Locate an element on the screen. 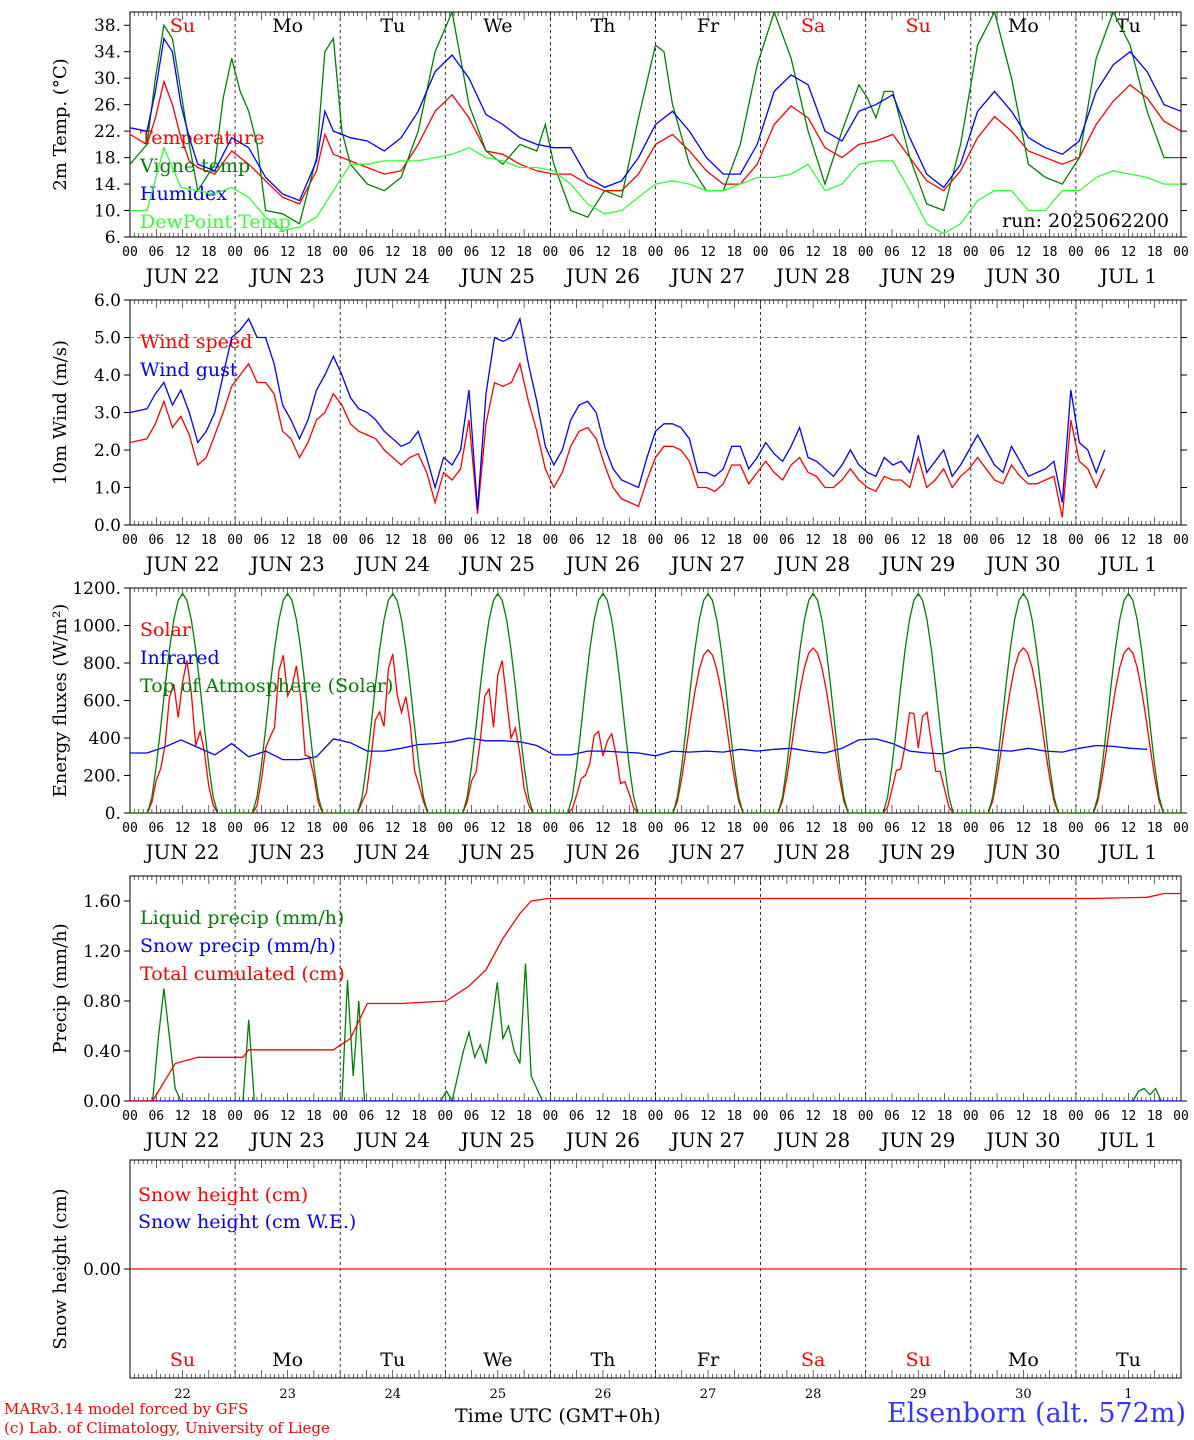 Image resolution: width=1194 pixels, height=1440 pixels. date-label: JUN 24 is located at coordinates (392, 852).